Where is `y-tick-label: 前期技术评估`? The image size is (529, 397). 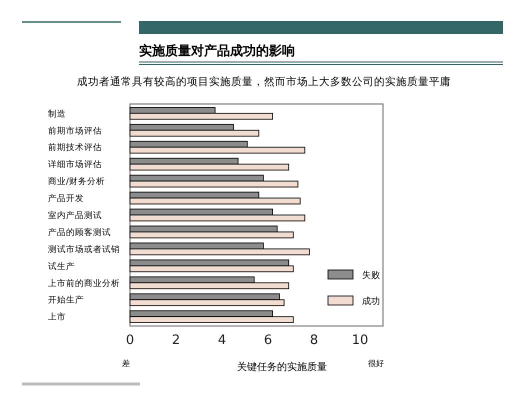
y-tick-label: 前期技术评估 is located at coordinates (75, 148).